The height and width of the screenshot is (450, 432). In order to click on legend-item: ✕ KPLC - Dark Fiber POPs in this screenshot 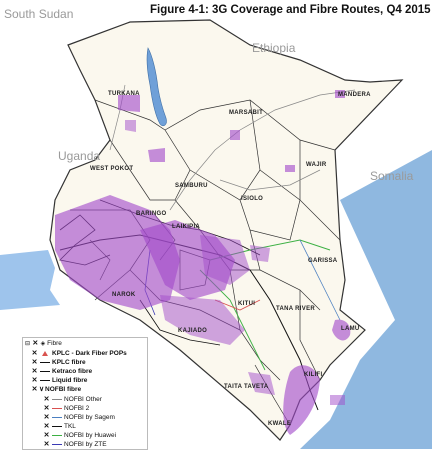, I will do `click(79, 353)`.